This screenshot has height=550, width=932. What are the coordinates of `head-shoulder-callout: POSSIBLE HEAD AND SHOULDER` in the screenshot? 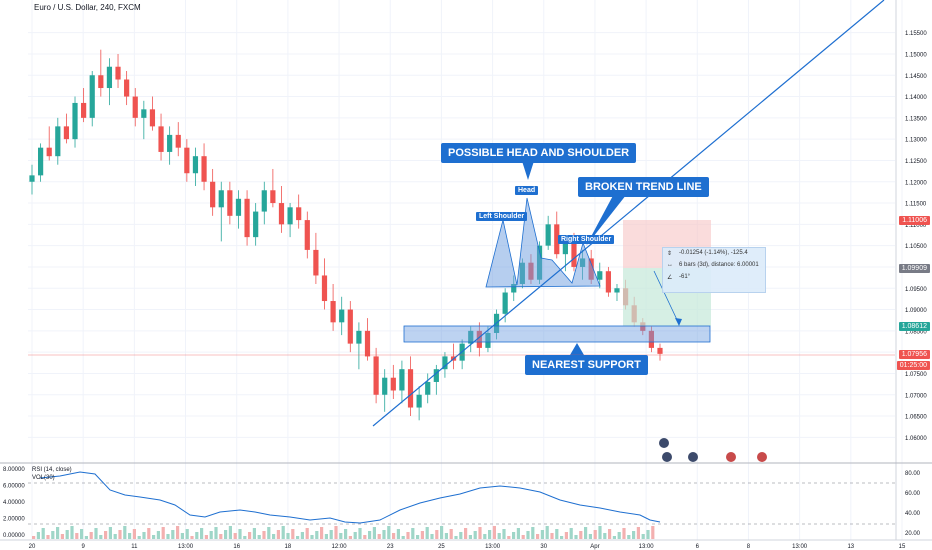 It's located at (539, 153).